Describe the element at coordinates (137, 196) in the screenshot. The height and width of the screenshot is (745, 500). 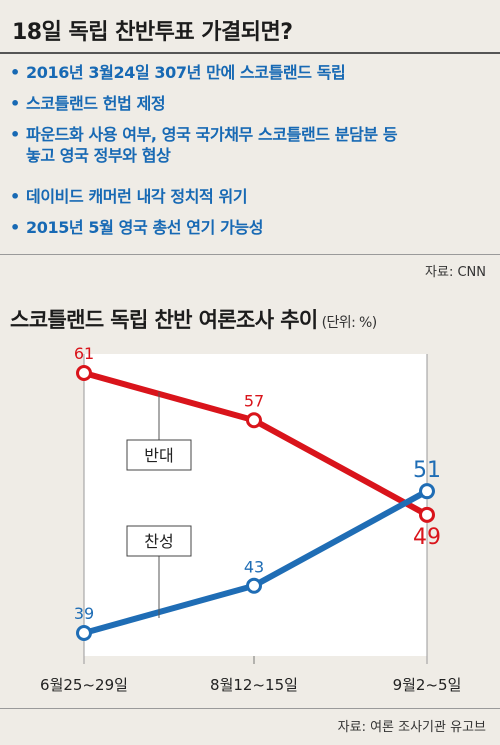
I see `consequence-text: 데이비드 캐머런 내각 정치적 위기` at that location.